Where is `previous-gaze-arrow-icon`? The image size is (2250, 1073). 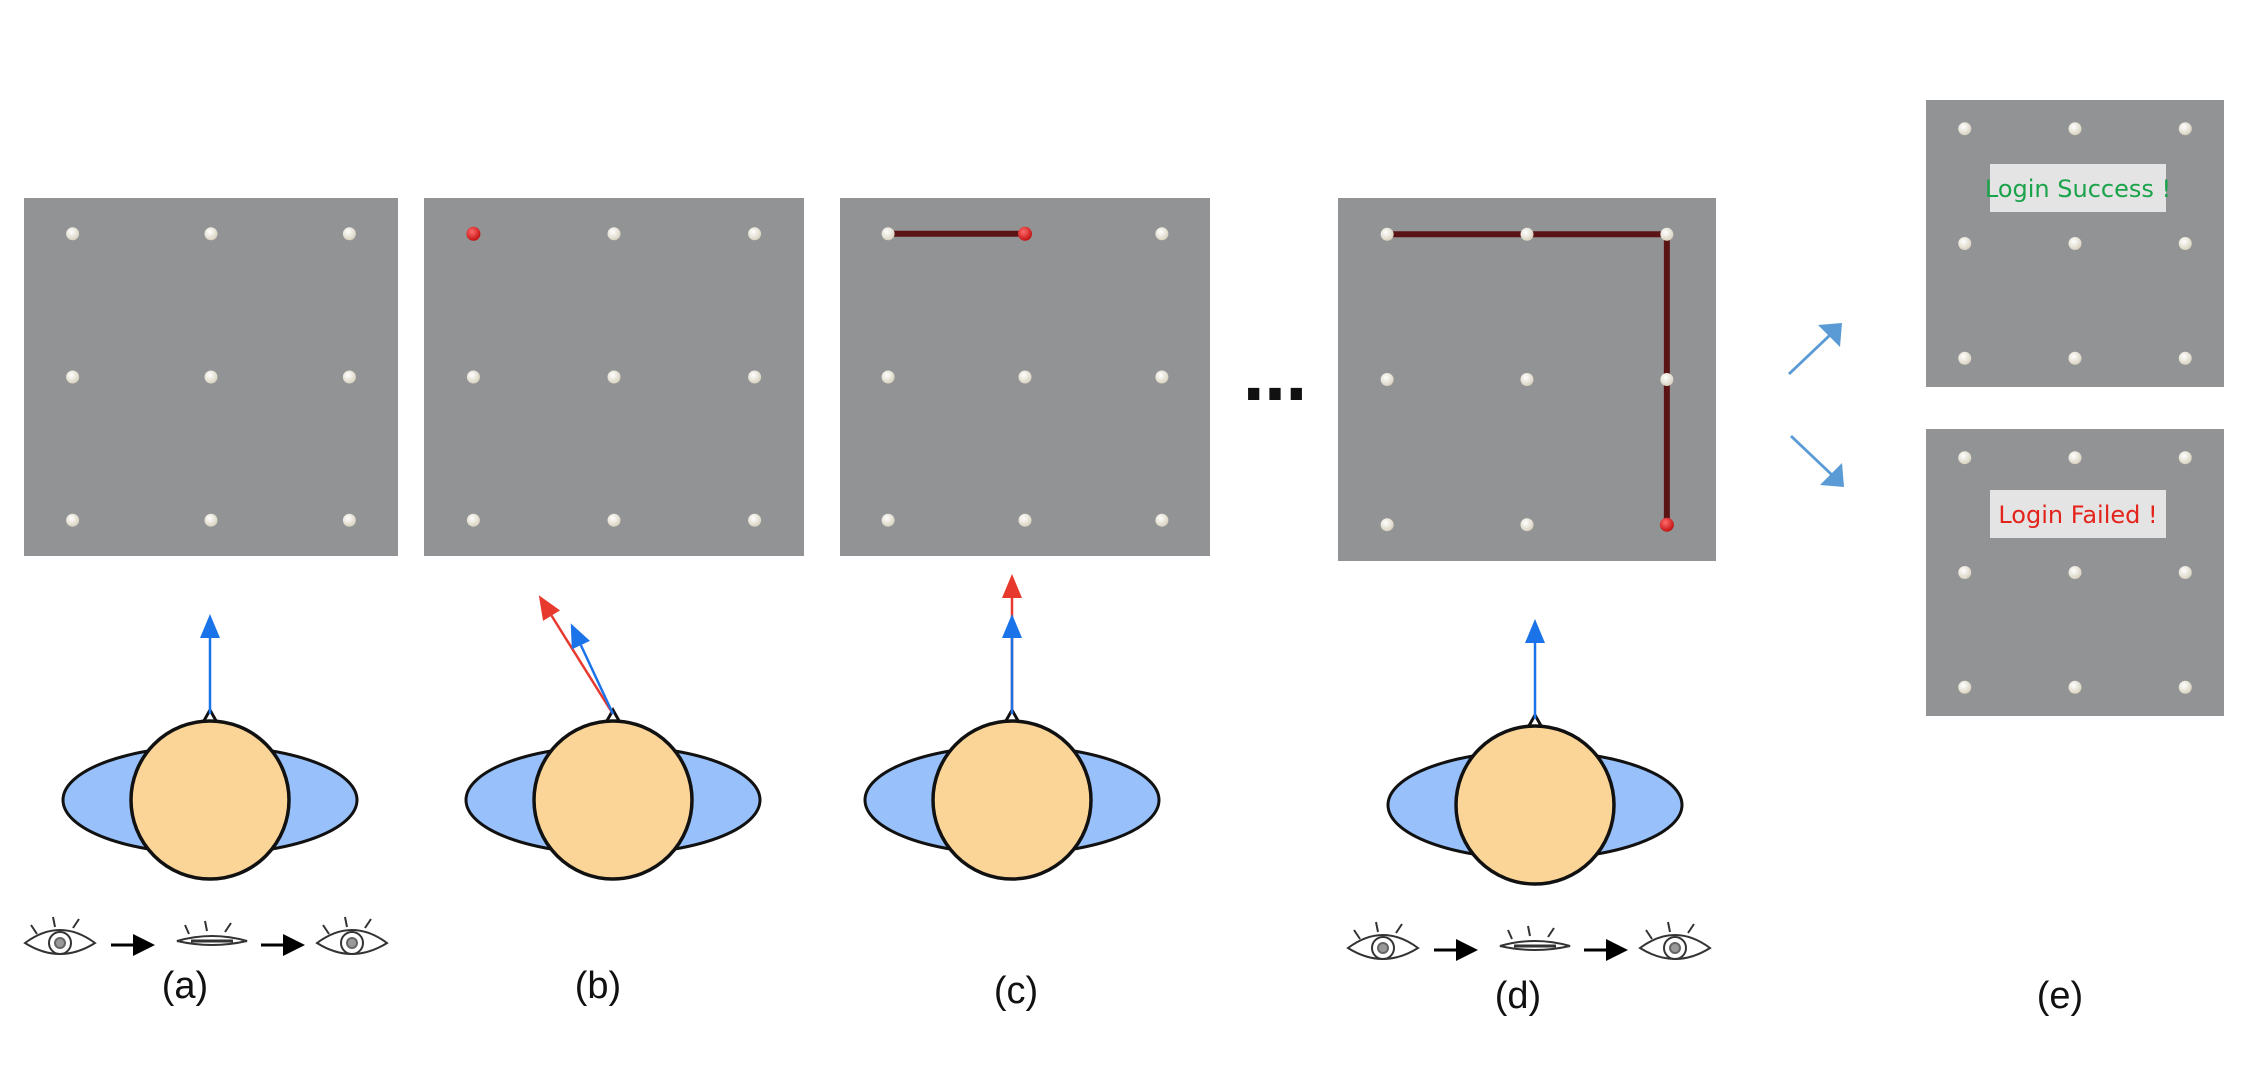
previous-gaze-arrow-icon is located at coordinates (576, 655).